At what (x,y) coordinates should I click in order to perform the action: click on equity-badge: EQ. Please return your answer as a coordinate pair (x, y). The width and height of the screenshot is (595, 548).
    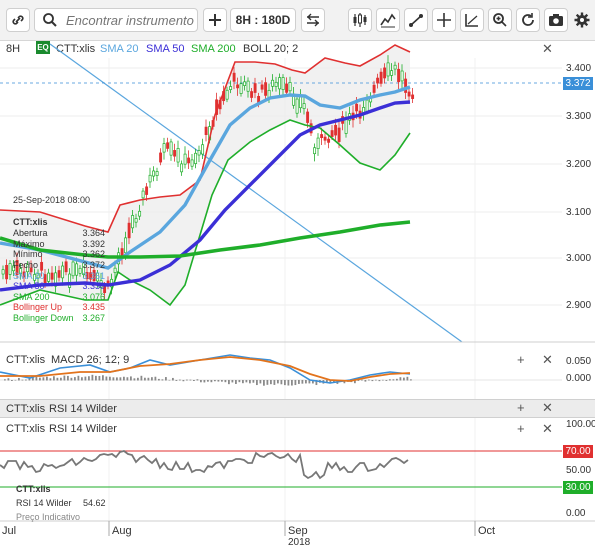
    Looking at the image, I should click on (43, 47).